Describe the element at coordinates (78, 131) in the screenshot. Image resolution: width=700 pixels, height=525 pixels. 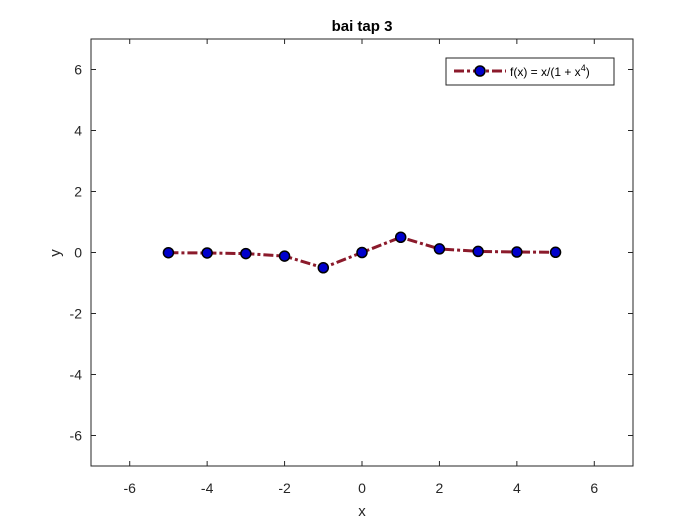
I see `y-tick-label: 4` at that location.